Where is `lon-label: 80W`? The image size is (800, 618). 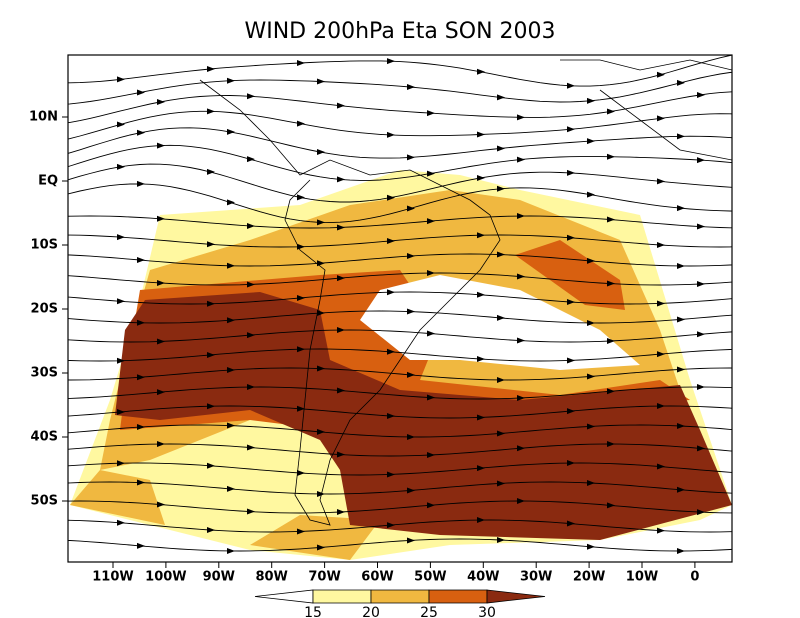
lon-label: 80W is located at coordinates (271, 577).